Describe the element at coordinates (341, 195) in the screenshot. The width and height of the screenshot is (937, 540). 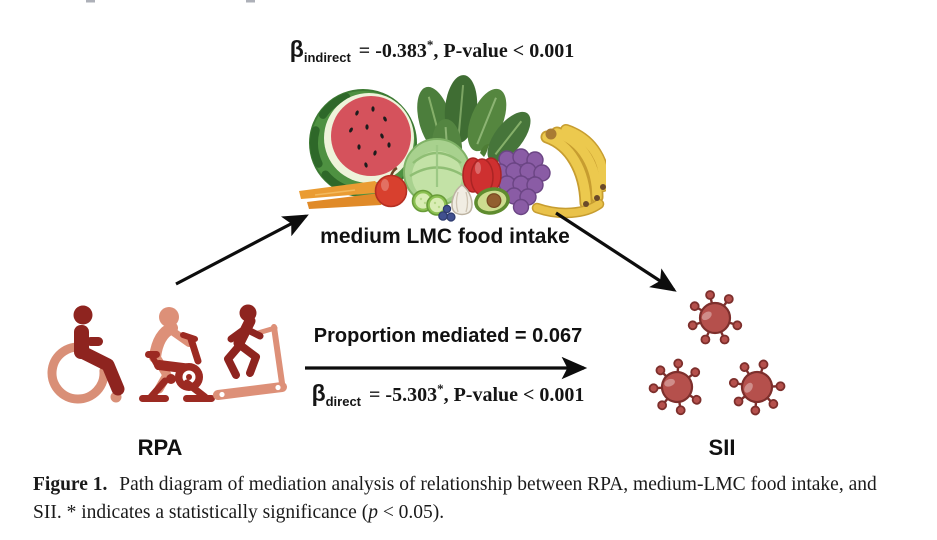
I see `carrot-icon` at that location.